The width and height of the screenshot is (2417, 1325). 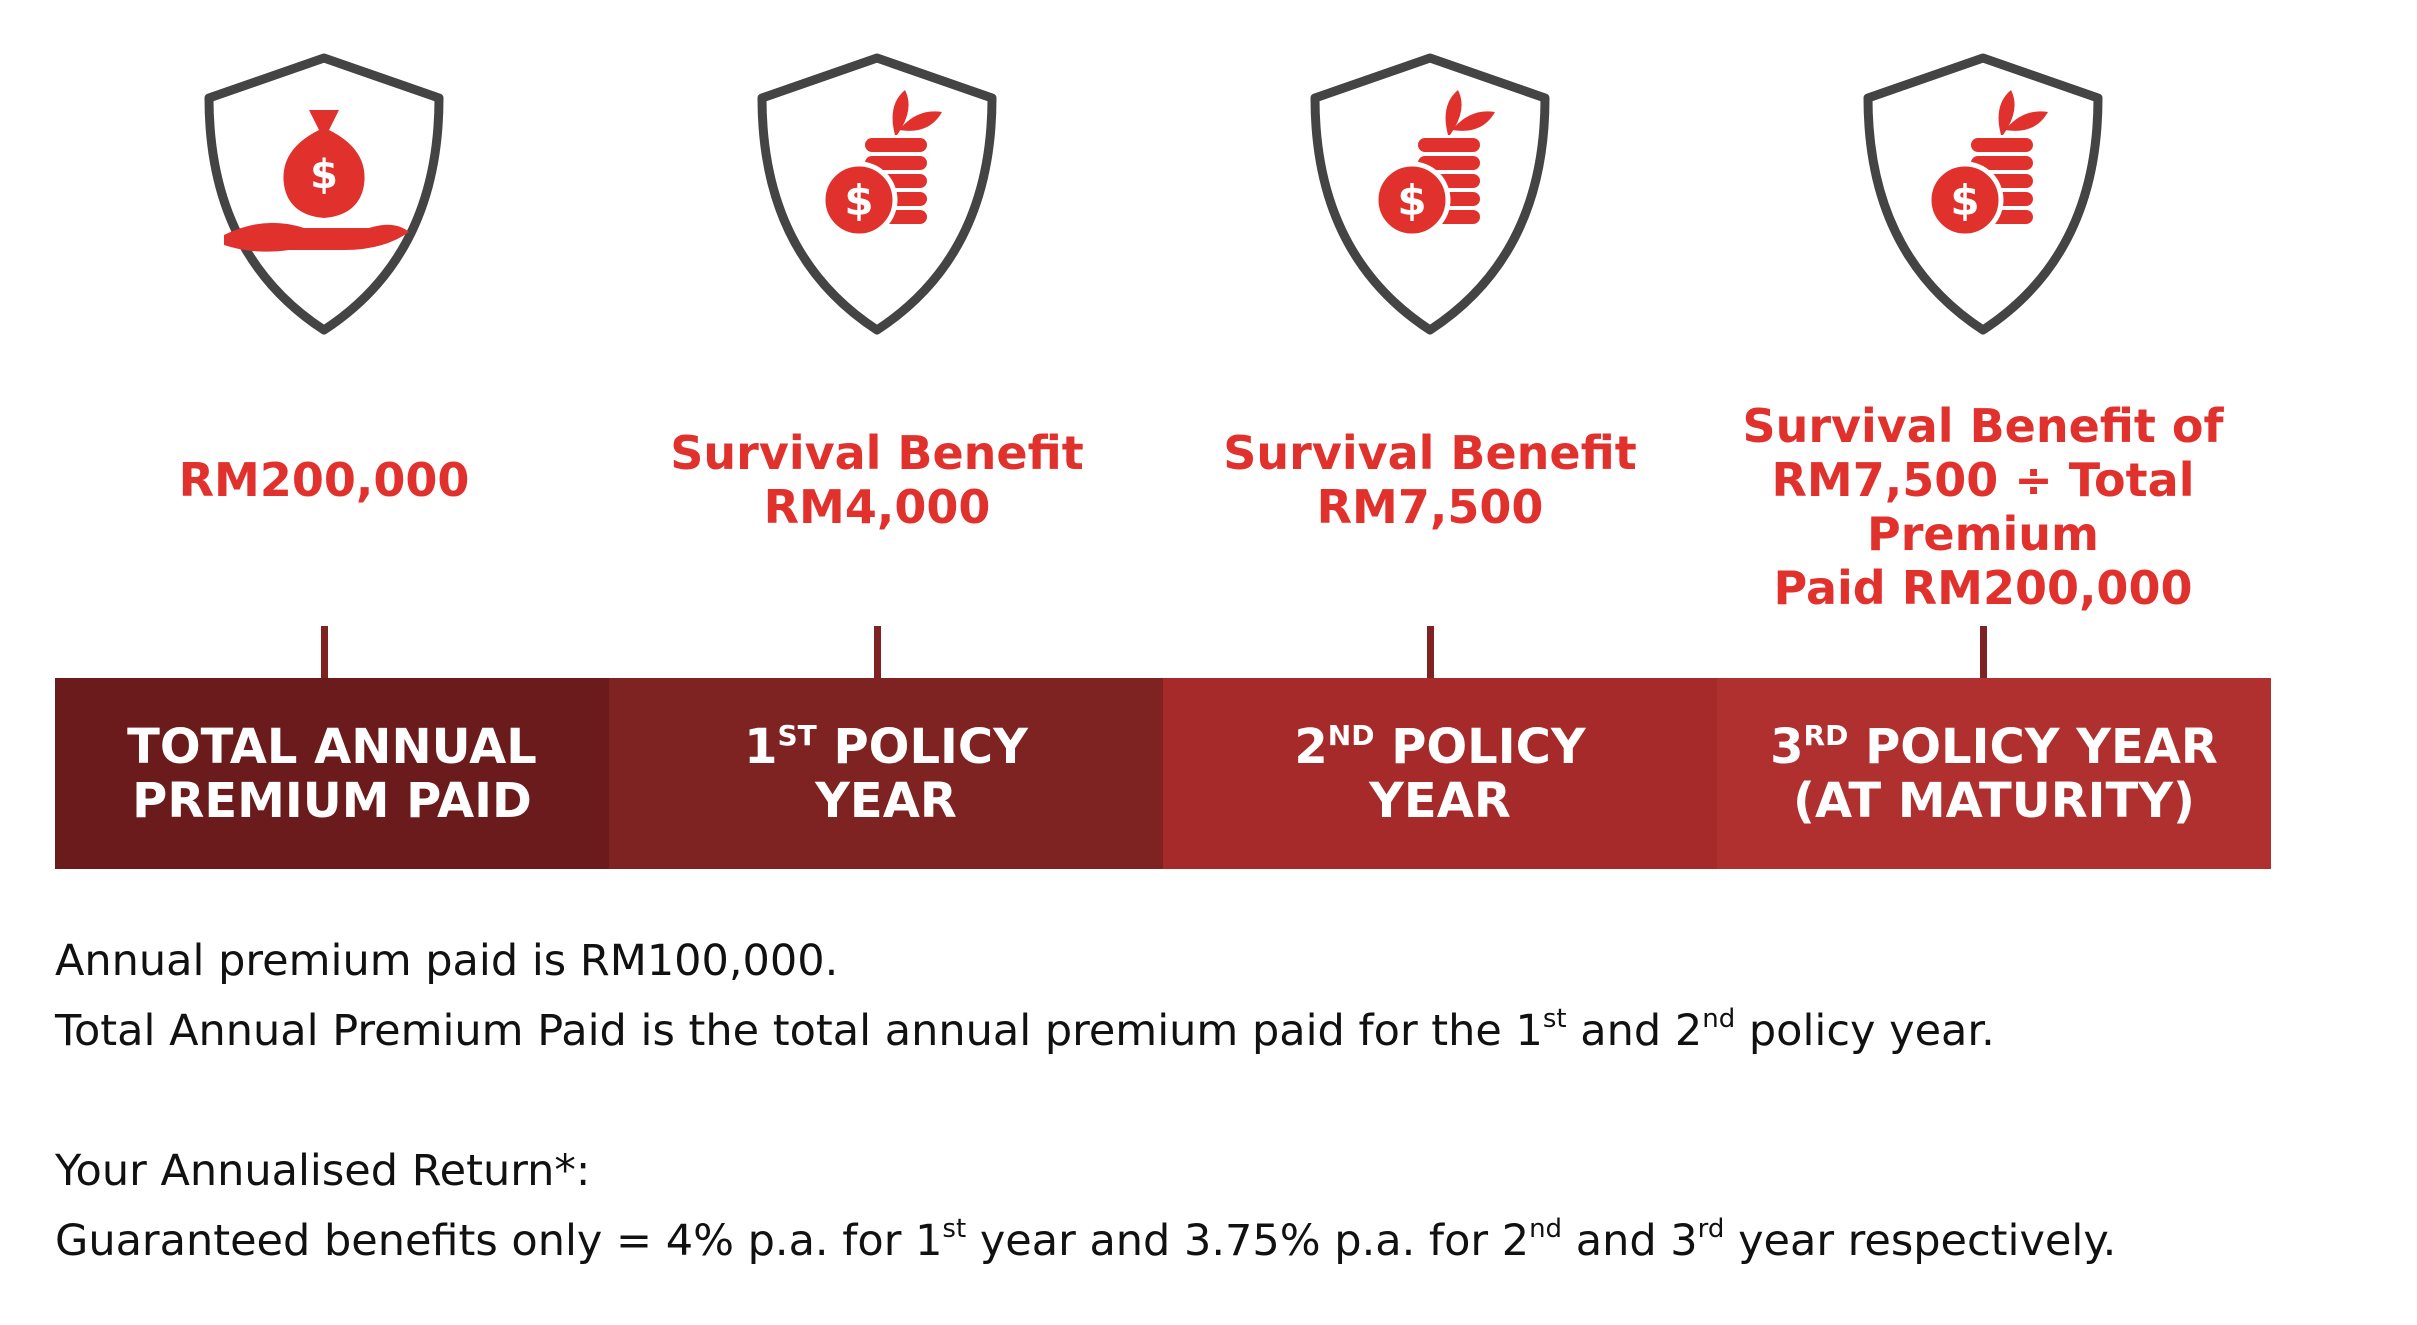 What do you see at coordinates (1351, 735) in the screenshot?
I see `superscript: ND` at bounding box center [1351, 735].